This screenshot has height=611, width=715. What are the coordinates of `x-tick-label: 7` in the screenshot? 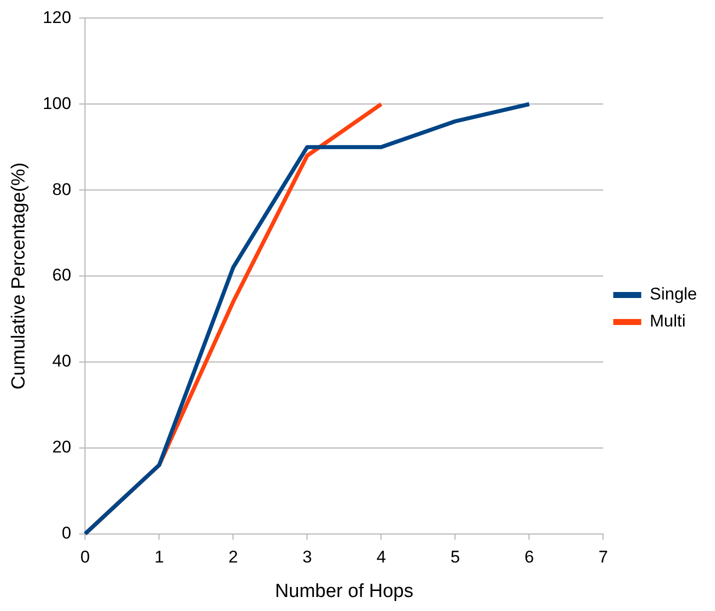 It's located at (603, 557).